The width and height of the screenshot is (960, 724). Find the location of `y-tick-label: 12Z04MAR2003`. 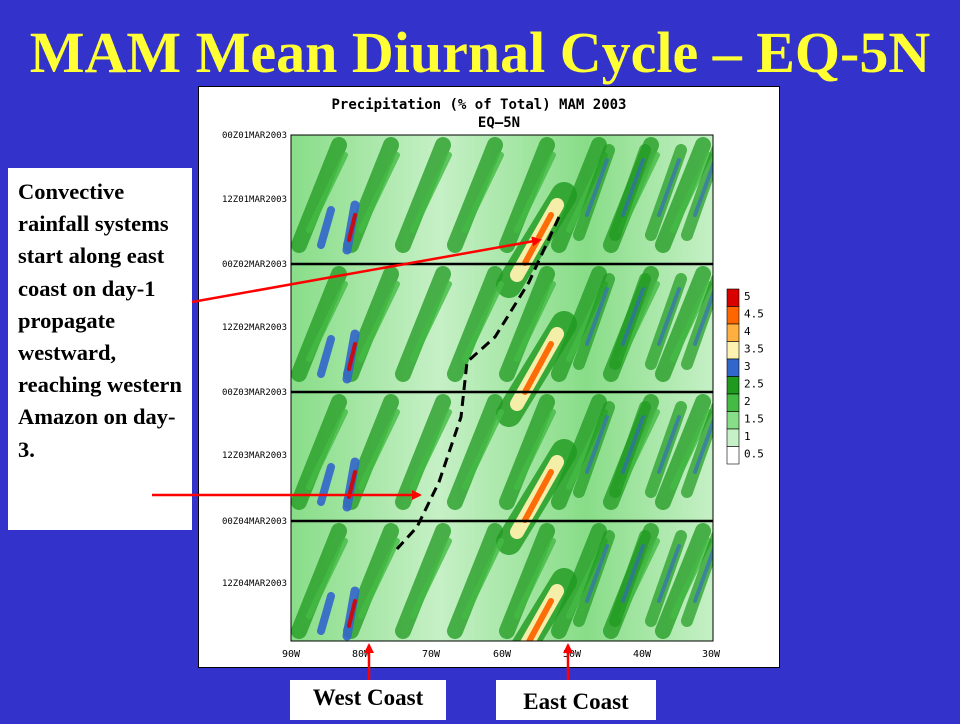

y-tick-label: 12Z04MAR2003 is located at coordinates (254, 584).